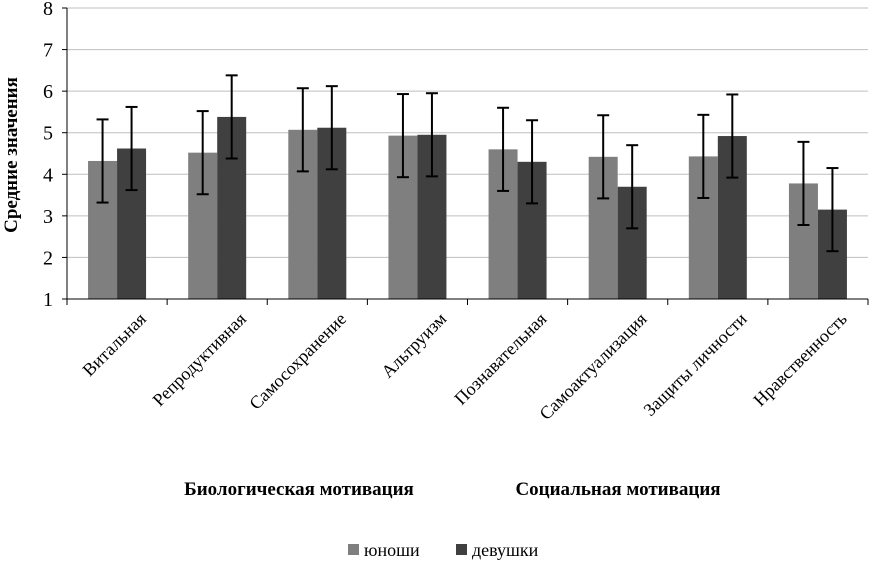  What do you see at coordinates (392, 550) in the screenshot?
I see `legend-label-boys: юноши` at bounding box center [392, 550].